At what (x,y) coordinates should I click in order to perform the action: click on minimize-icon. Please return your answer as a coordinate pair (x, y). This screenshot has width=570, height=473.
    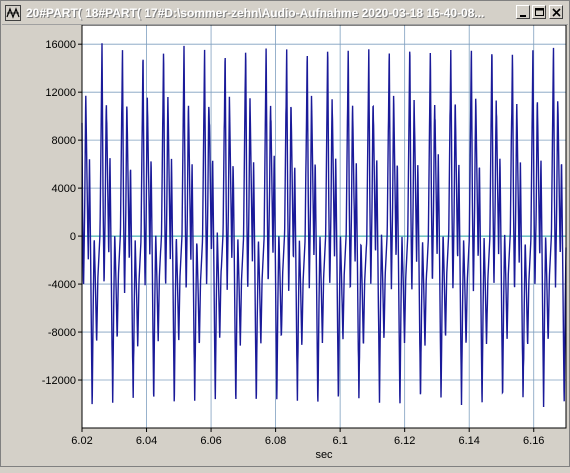
    Looking at the image, I should click on (523, 16).